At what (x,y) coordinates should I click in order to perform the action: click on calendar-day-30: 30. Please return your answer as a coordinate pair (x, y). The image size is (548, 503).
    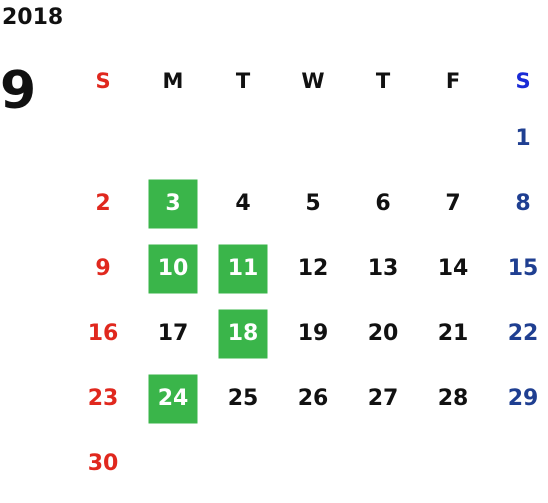
    Looking at the image, I should click on (103, 463).